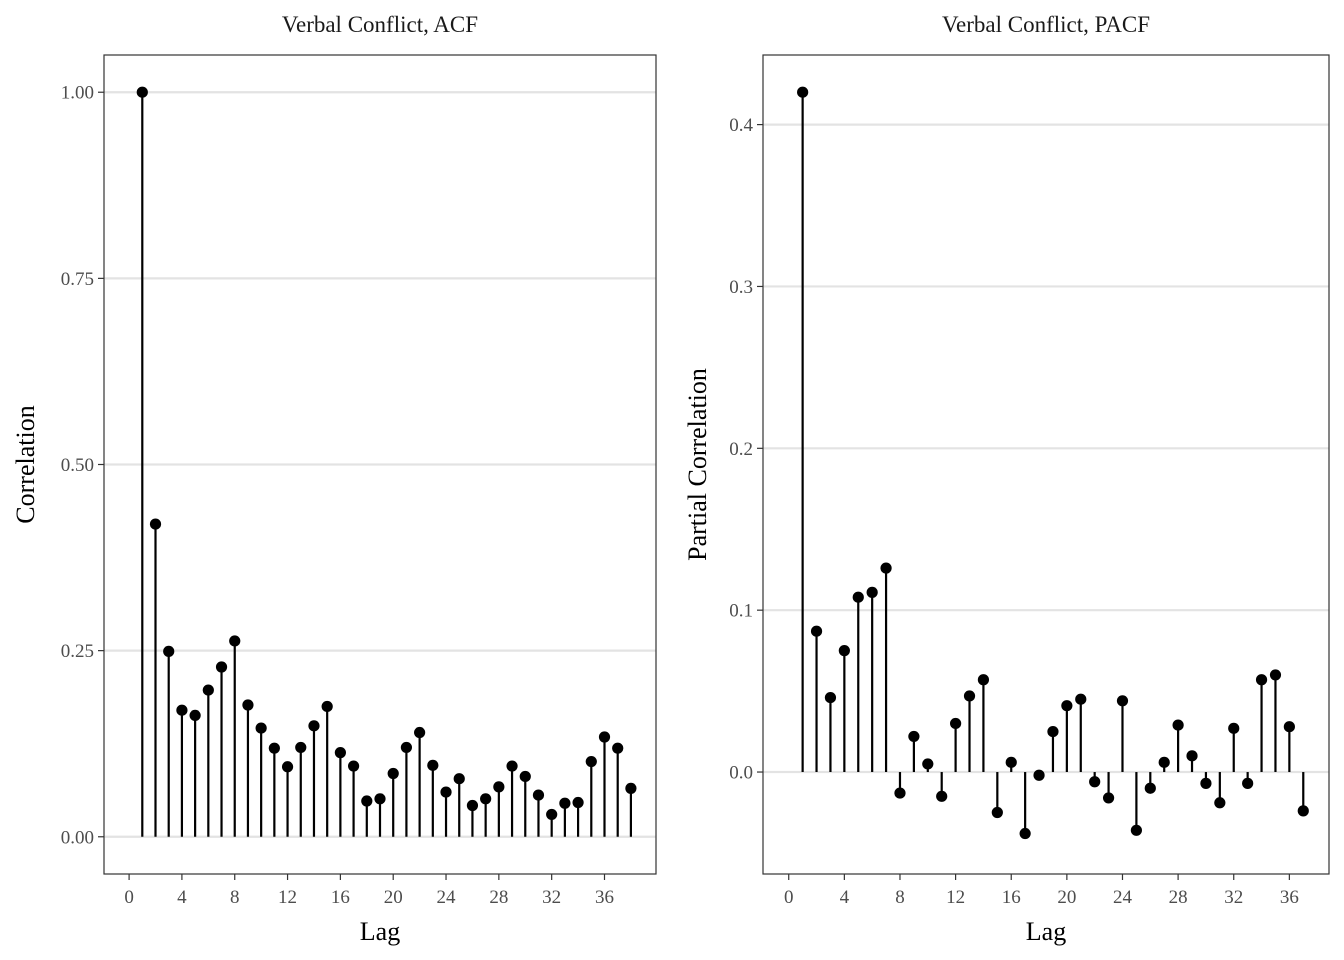 This screenshot has height=960, width=1344. What do you see at coordinates (551, 897) in the screenshot?
I see `acf-x-tick-label: 32` at bounding box center [551, 897].